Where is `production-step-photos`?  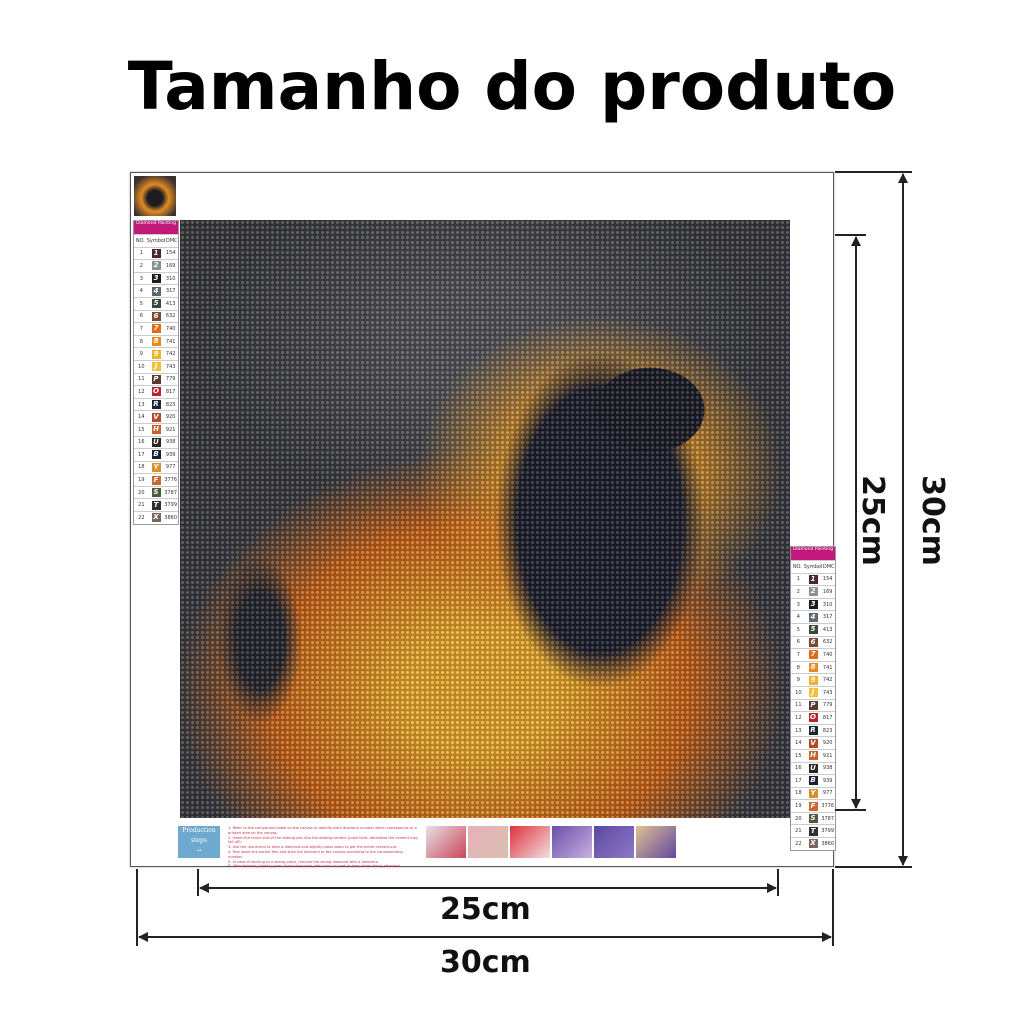 production-step-photos is located at coordinates (551, 842).